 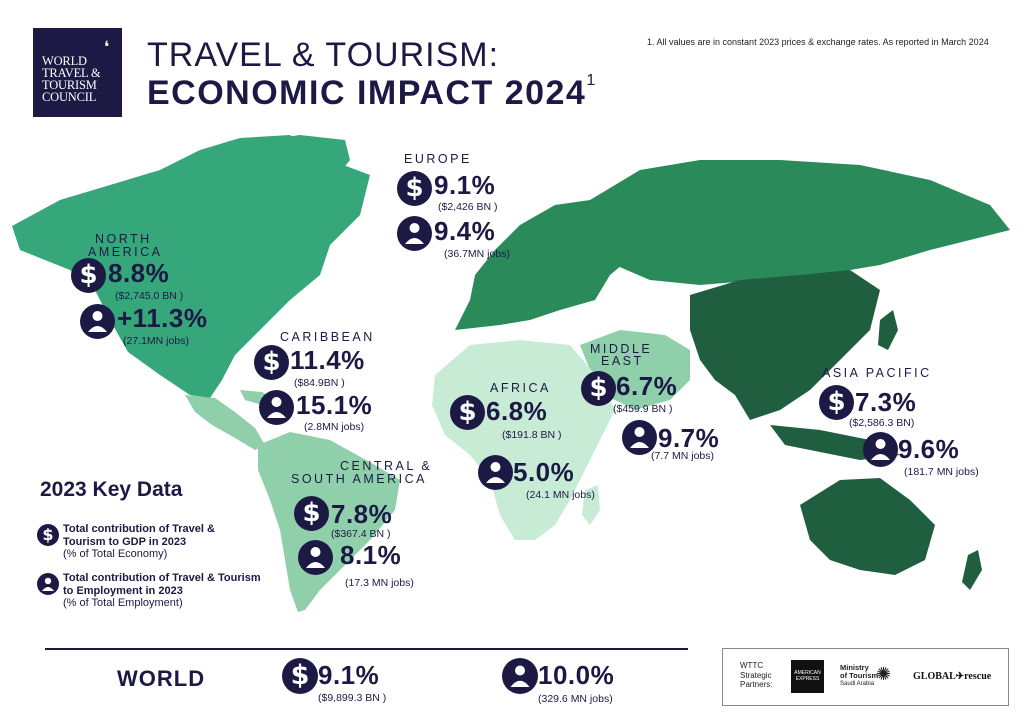 I want to click on region-label-csa-2: SOUTH AMERICA, so click(x=359, y=479).